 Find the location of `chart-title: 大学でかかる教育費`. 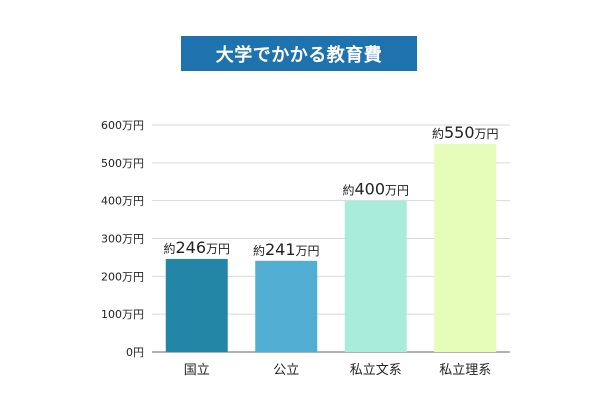

chart-title: 大学でかかる教育費 is located at coordinates (299, 53).